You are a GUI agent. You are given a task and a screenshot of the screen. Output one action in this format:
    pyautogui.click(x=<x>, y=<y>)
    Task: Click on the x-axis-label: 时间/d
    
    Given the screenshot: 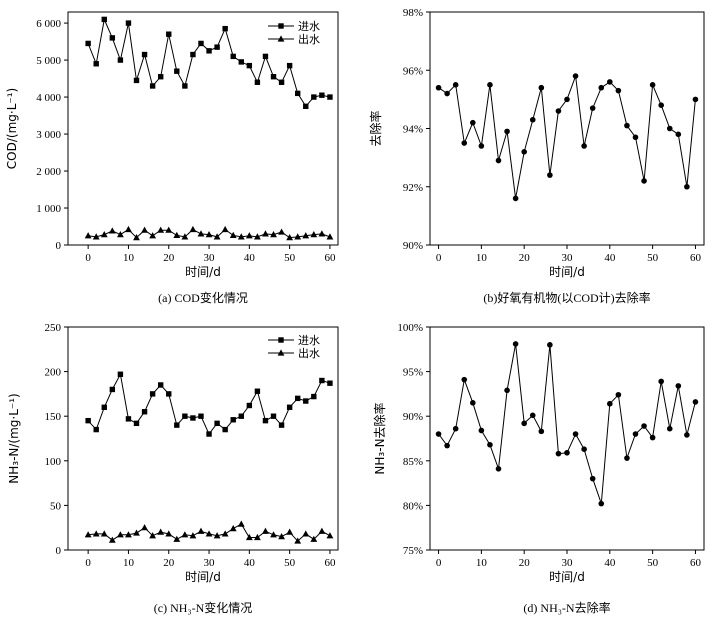 What is the action you would take?
    pyautogui.click(x=203, y=272)
    